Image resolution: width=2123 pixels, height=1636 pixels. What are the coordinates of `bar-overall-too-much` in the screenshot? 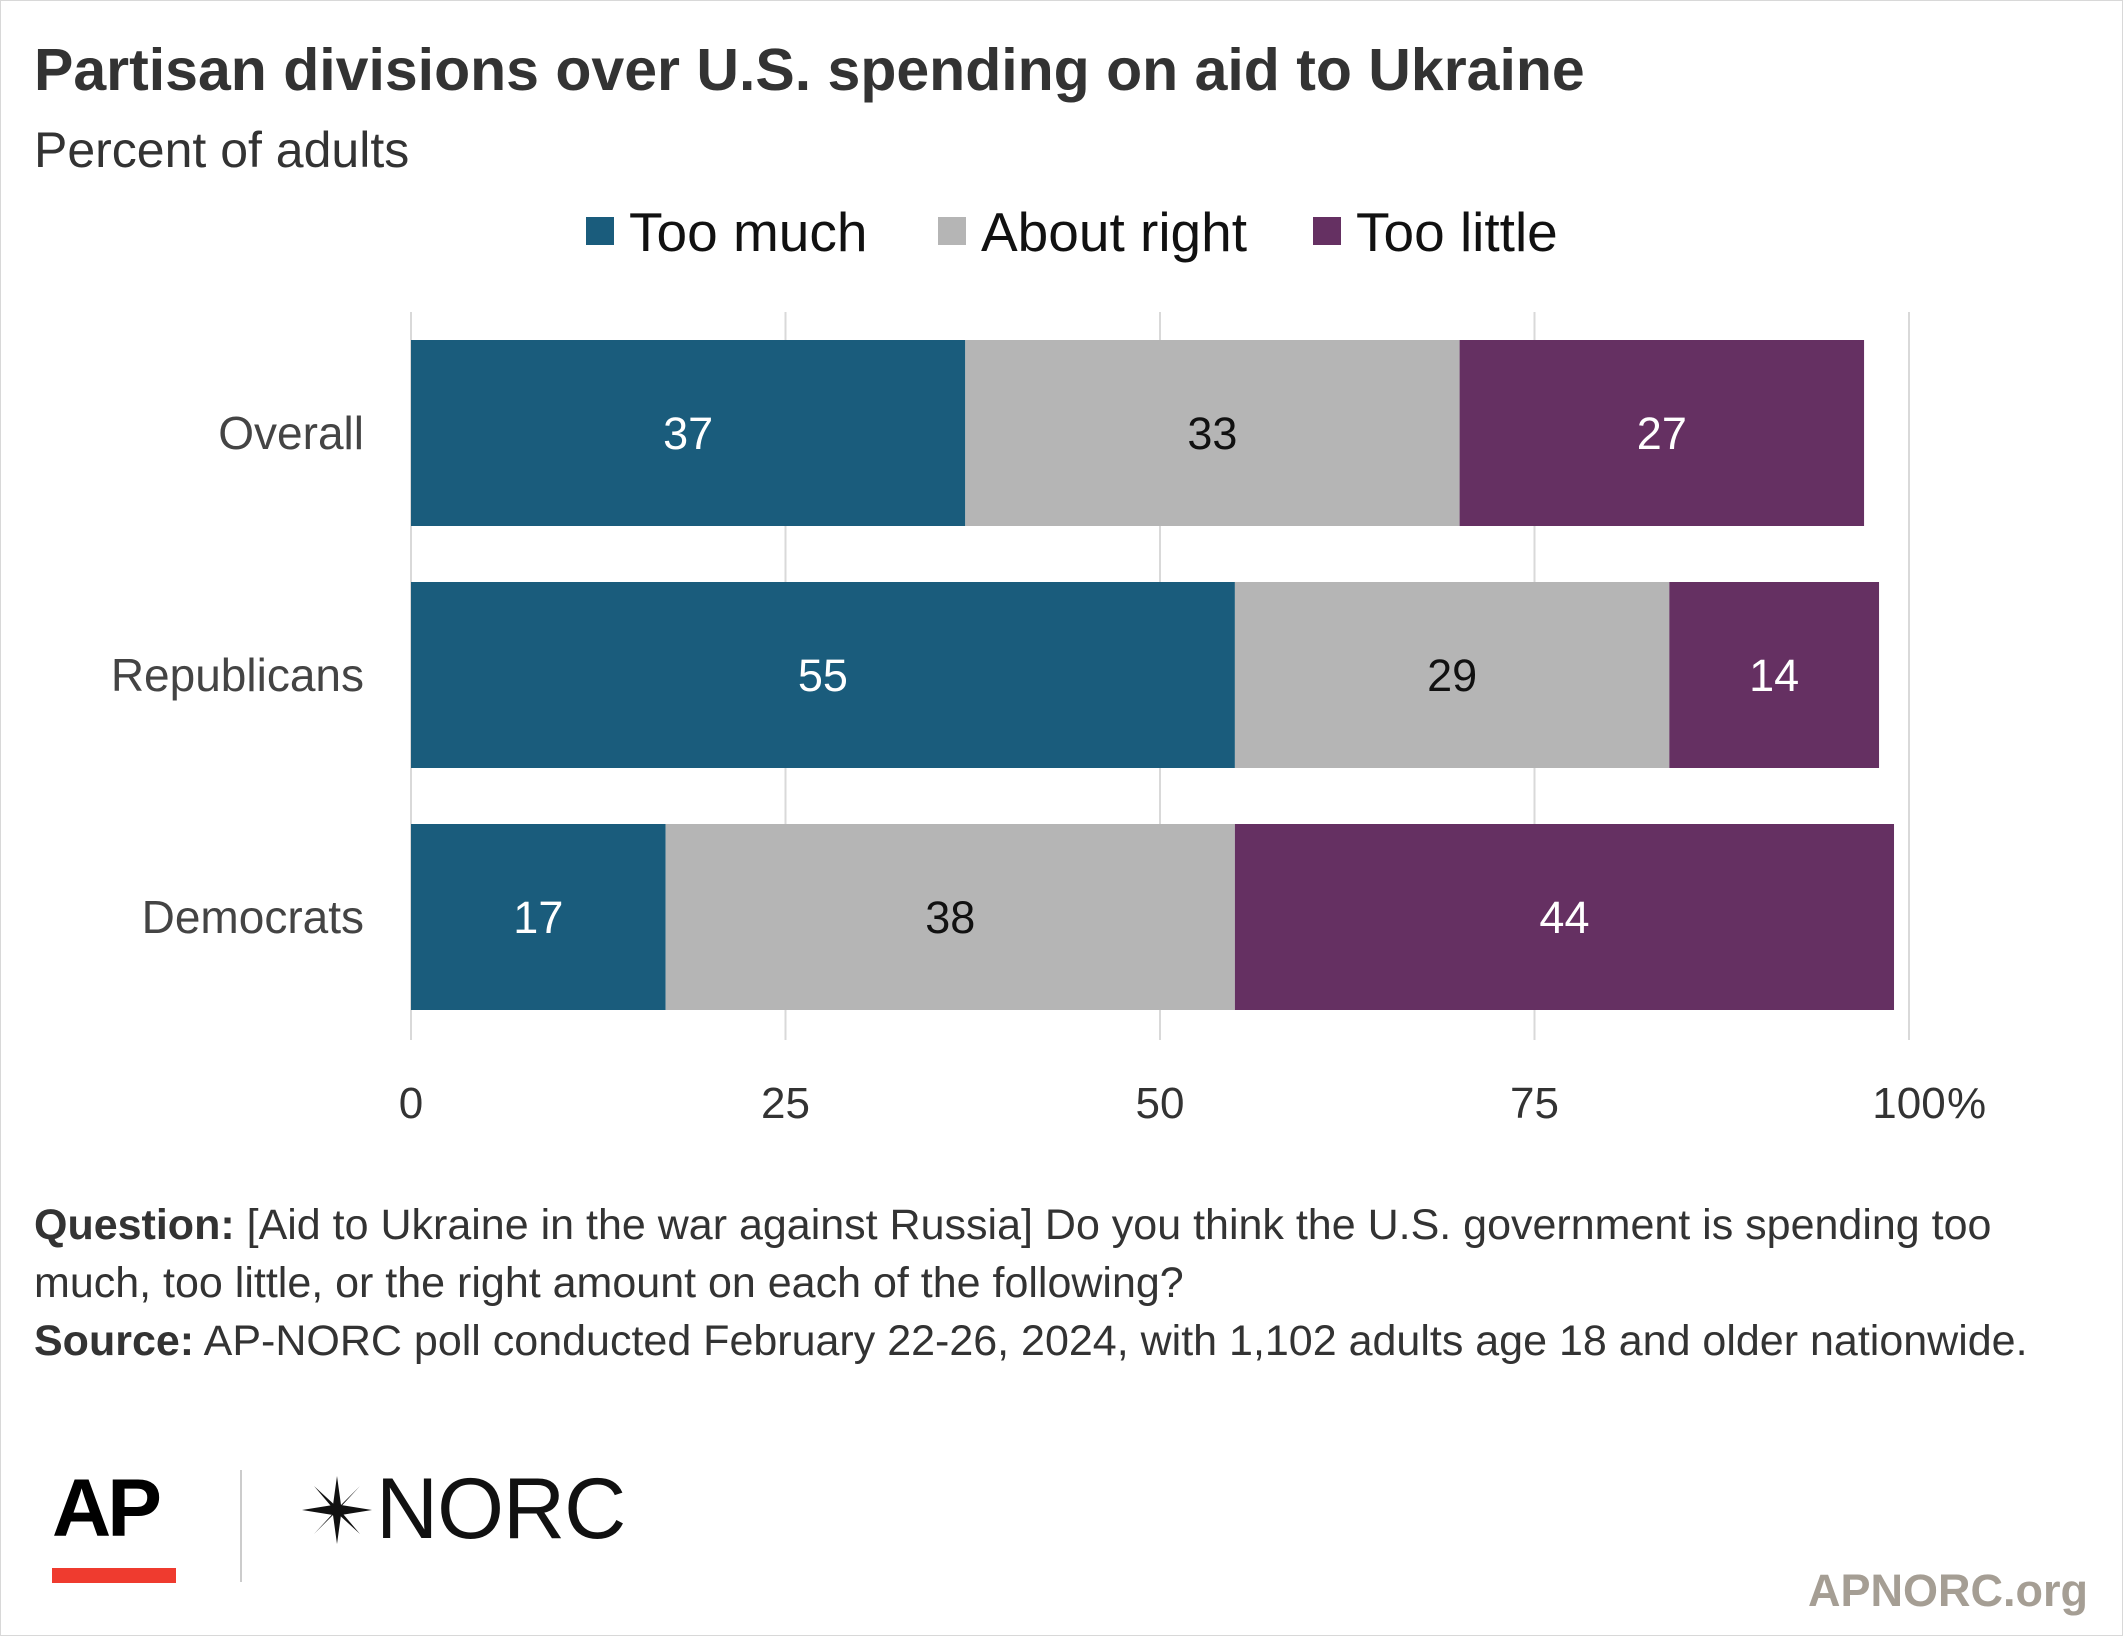 It's located at (688, 433).